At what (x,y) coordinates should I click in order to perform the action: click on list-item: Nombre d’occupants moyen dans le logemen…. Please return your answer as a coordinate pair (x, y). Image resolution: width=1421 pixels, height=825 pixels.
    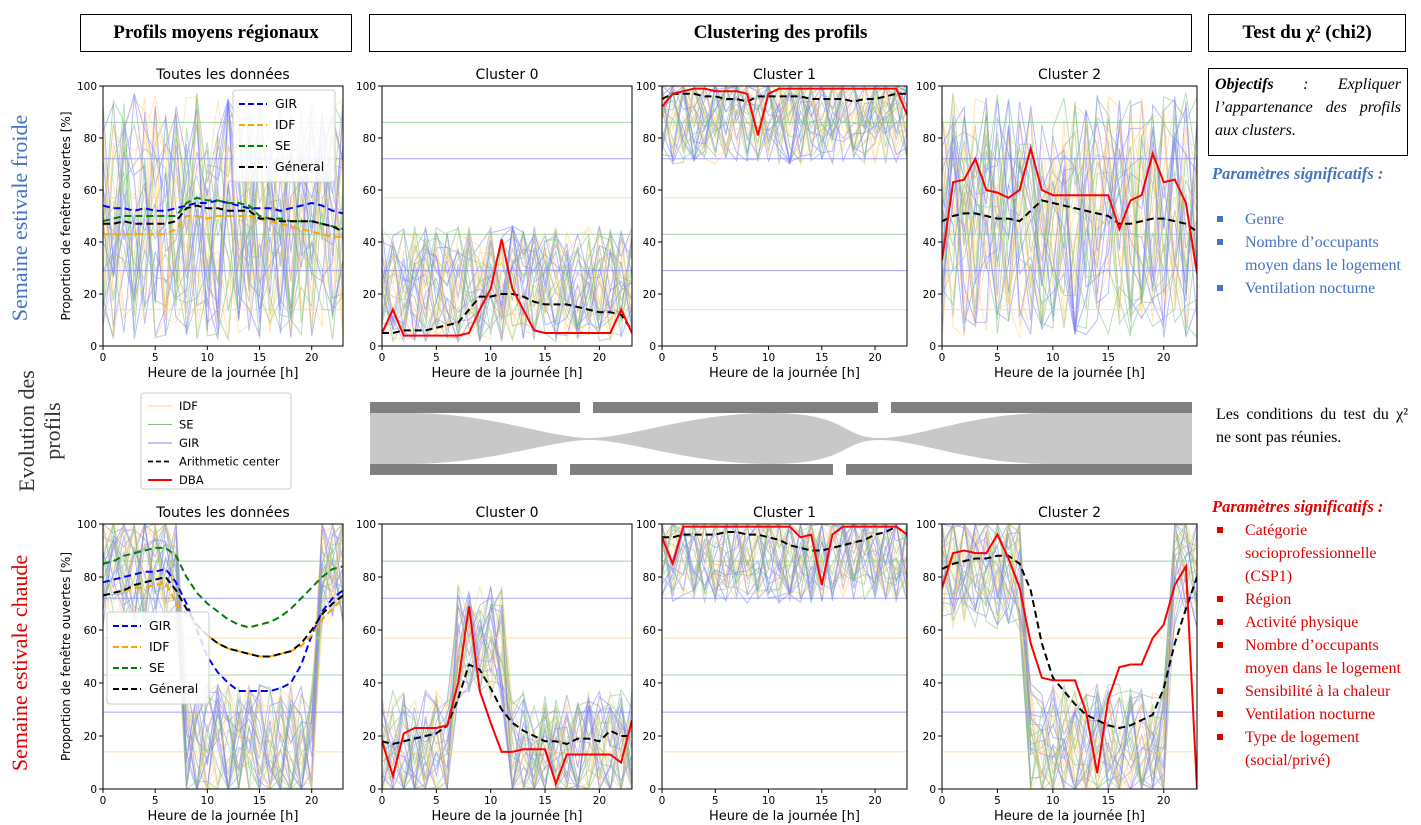
    Looking at the image, I should click on (1311, 657).